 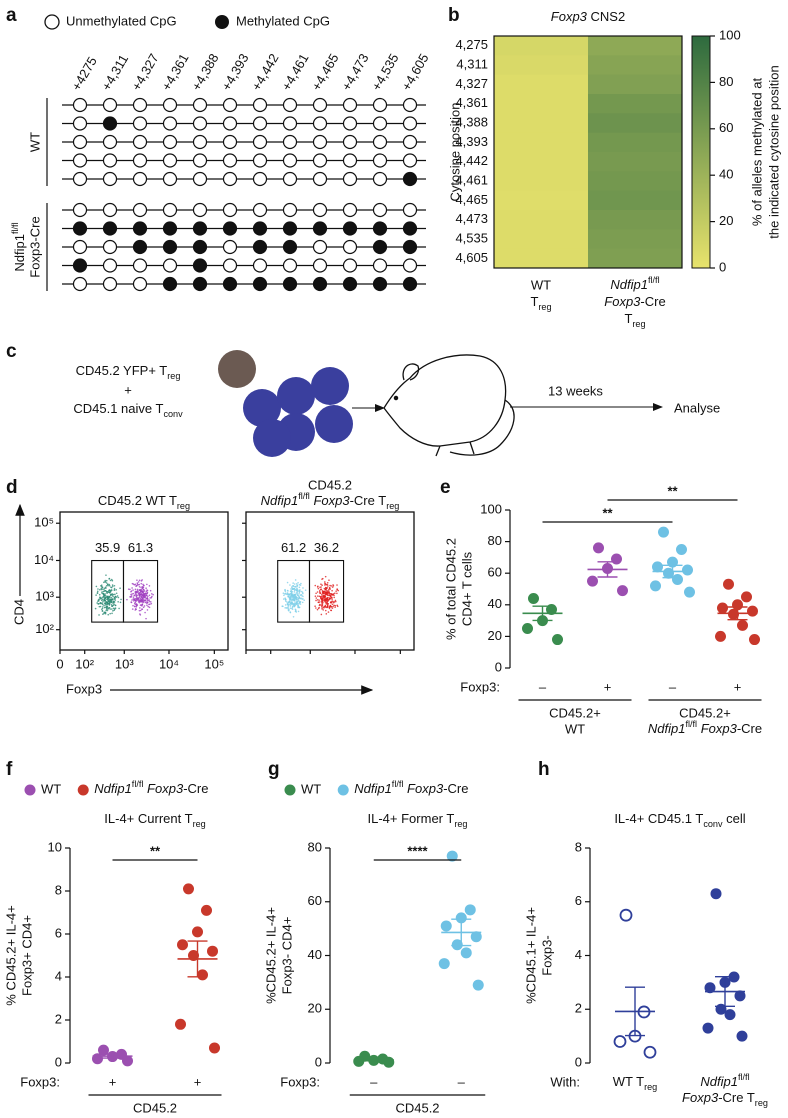 I want to click on y-tick-label: 4,361, so click(x=471, y=102).